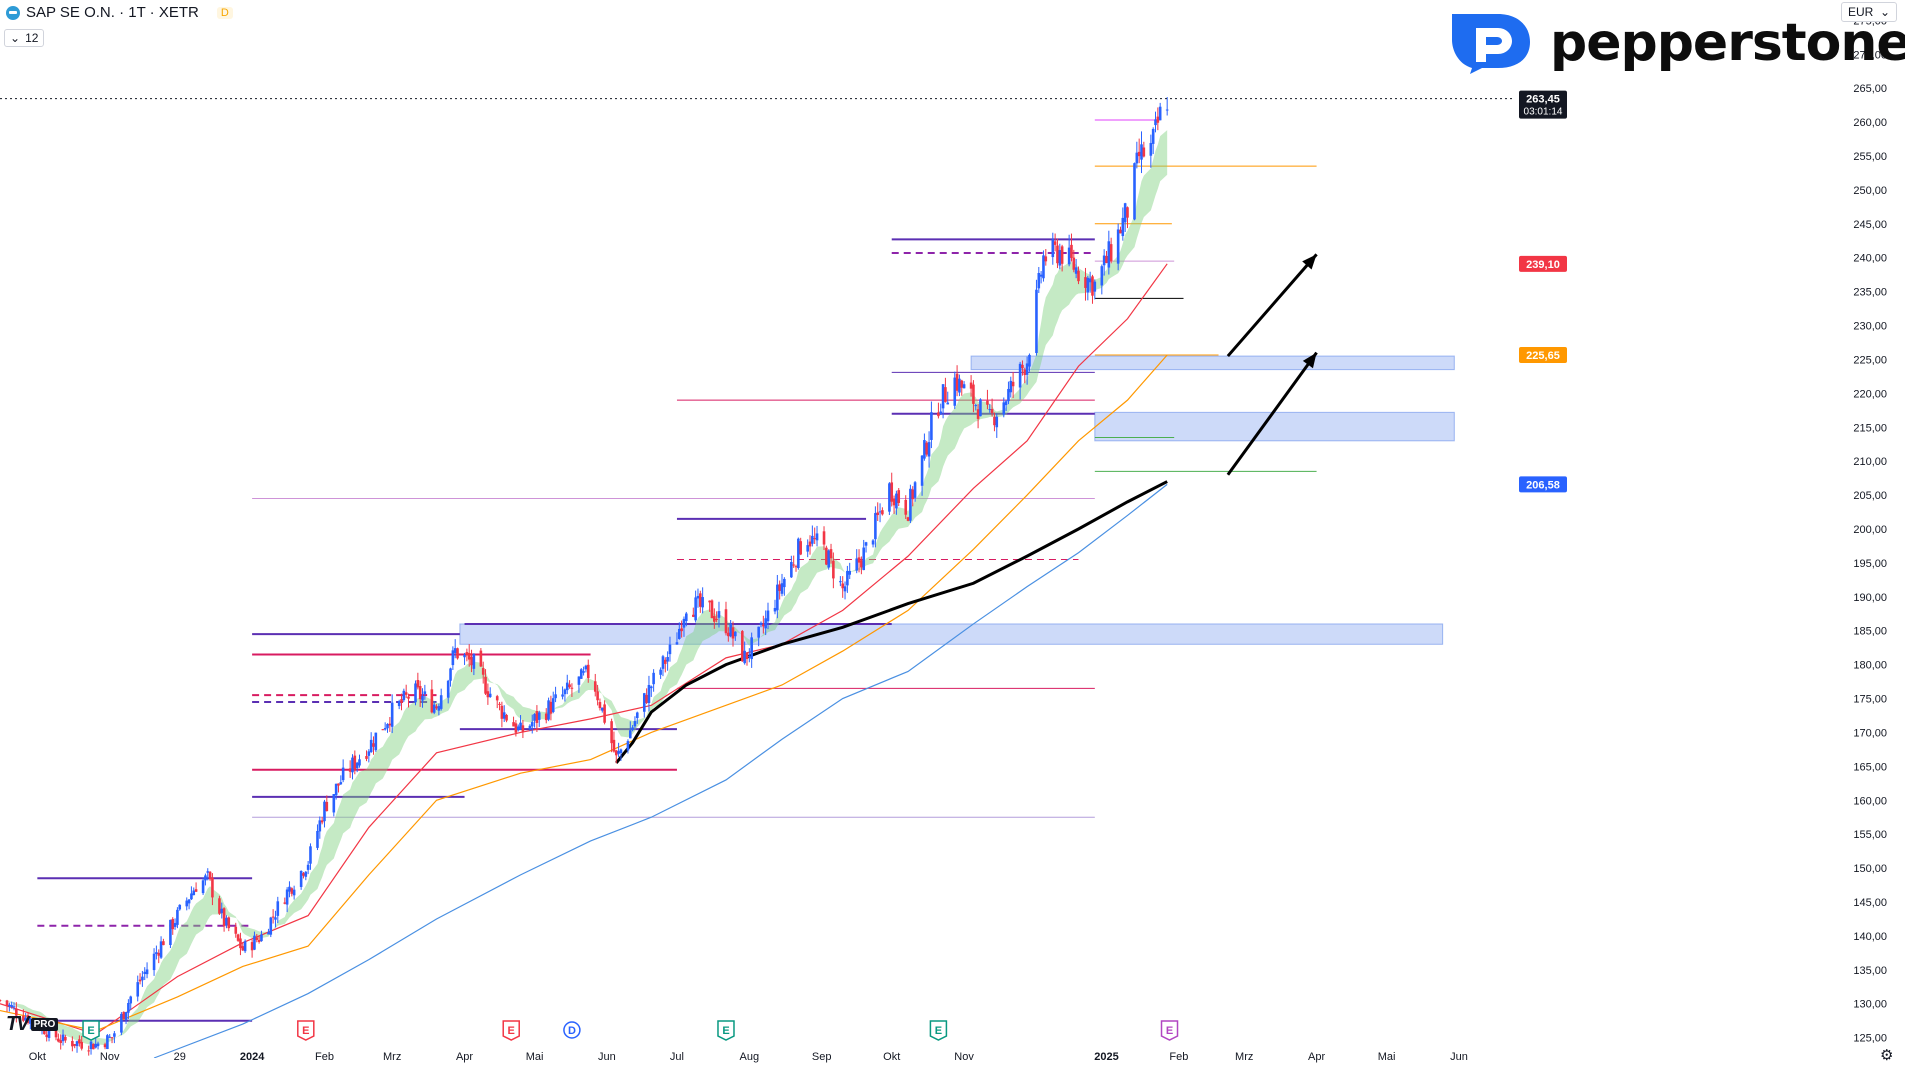 Image resolution: width=1905 pixels, height=1065 pixels. What do you see at coordinates (32, 1024) in the screenshot?
I see `tradingview-logo: TV PRO` at bounding box center [32, 1024].